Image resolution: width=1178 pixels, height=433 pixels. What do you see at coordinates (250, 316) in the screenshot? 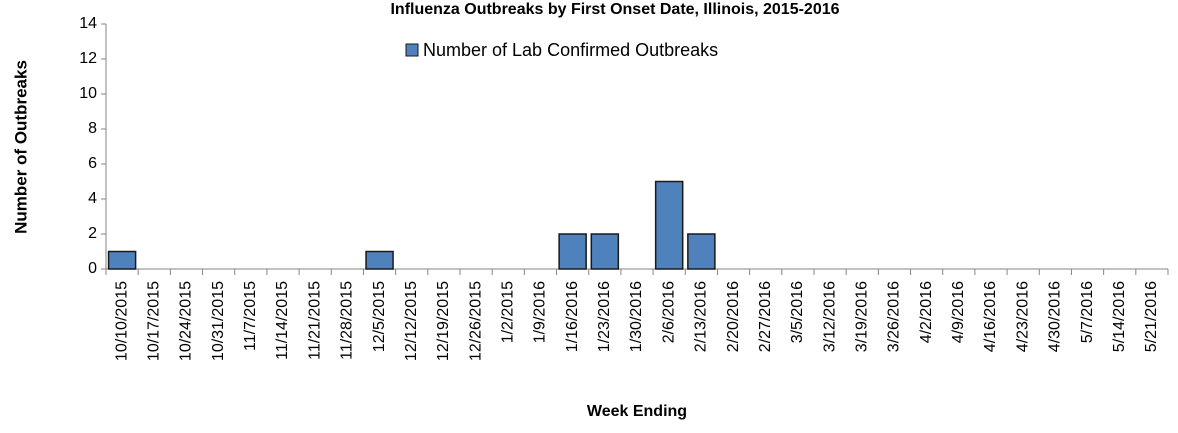
I see `x-tick-label: 11/7/2015` at bounding box center [250, 316].